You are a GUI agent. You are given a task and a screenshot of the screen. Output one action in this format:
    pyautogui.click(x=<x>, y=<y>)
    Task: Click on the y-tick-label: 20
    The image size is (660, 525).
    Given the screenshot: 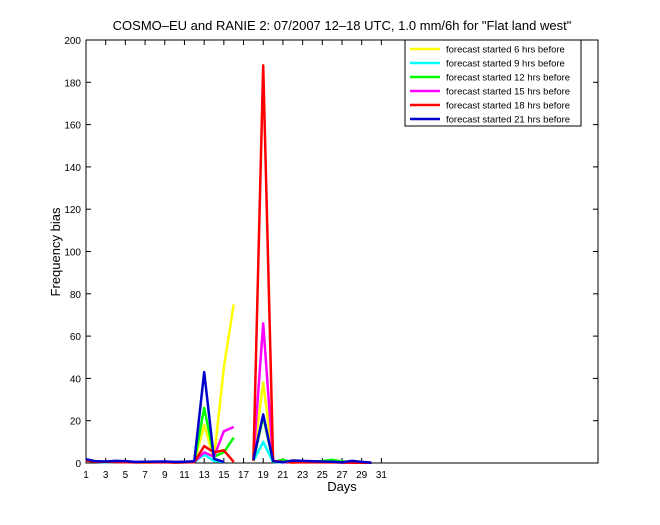 What is the action you would take?
    pyautogui.click(x=76, y=422)
    